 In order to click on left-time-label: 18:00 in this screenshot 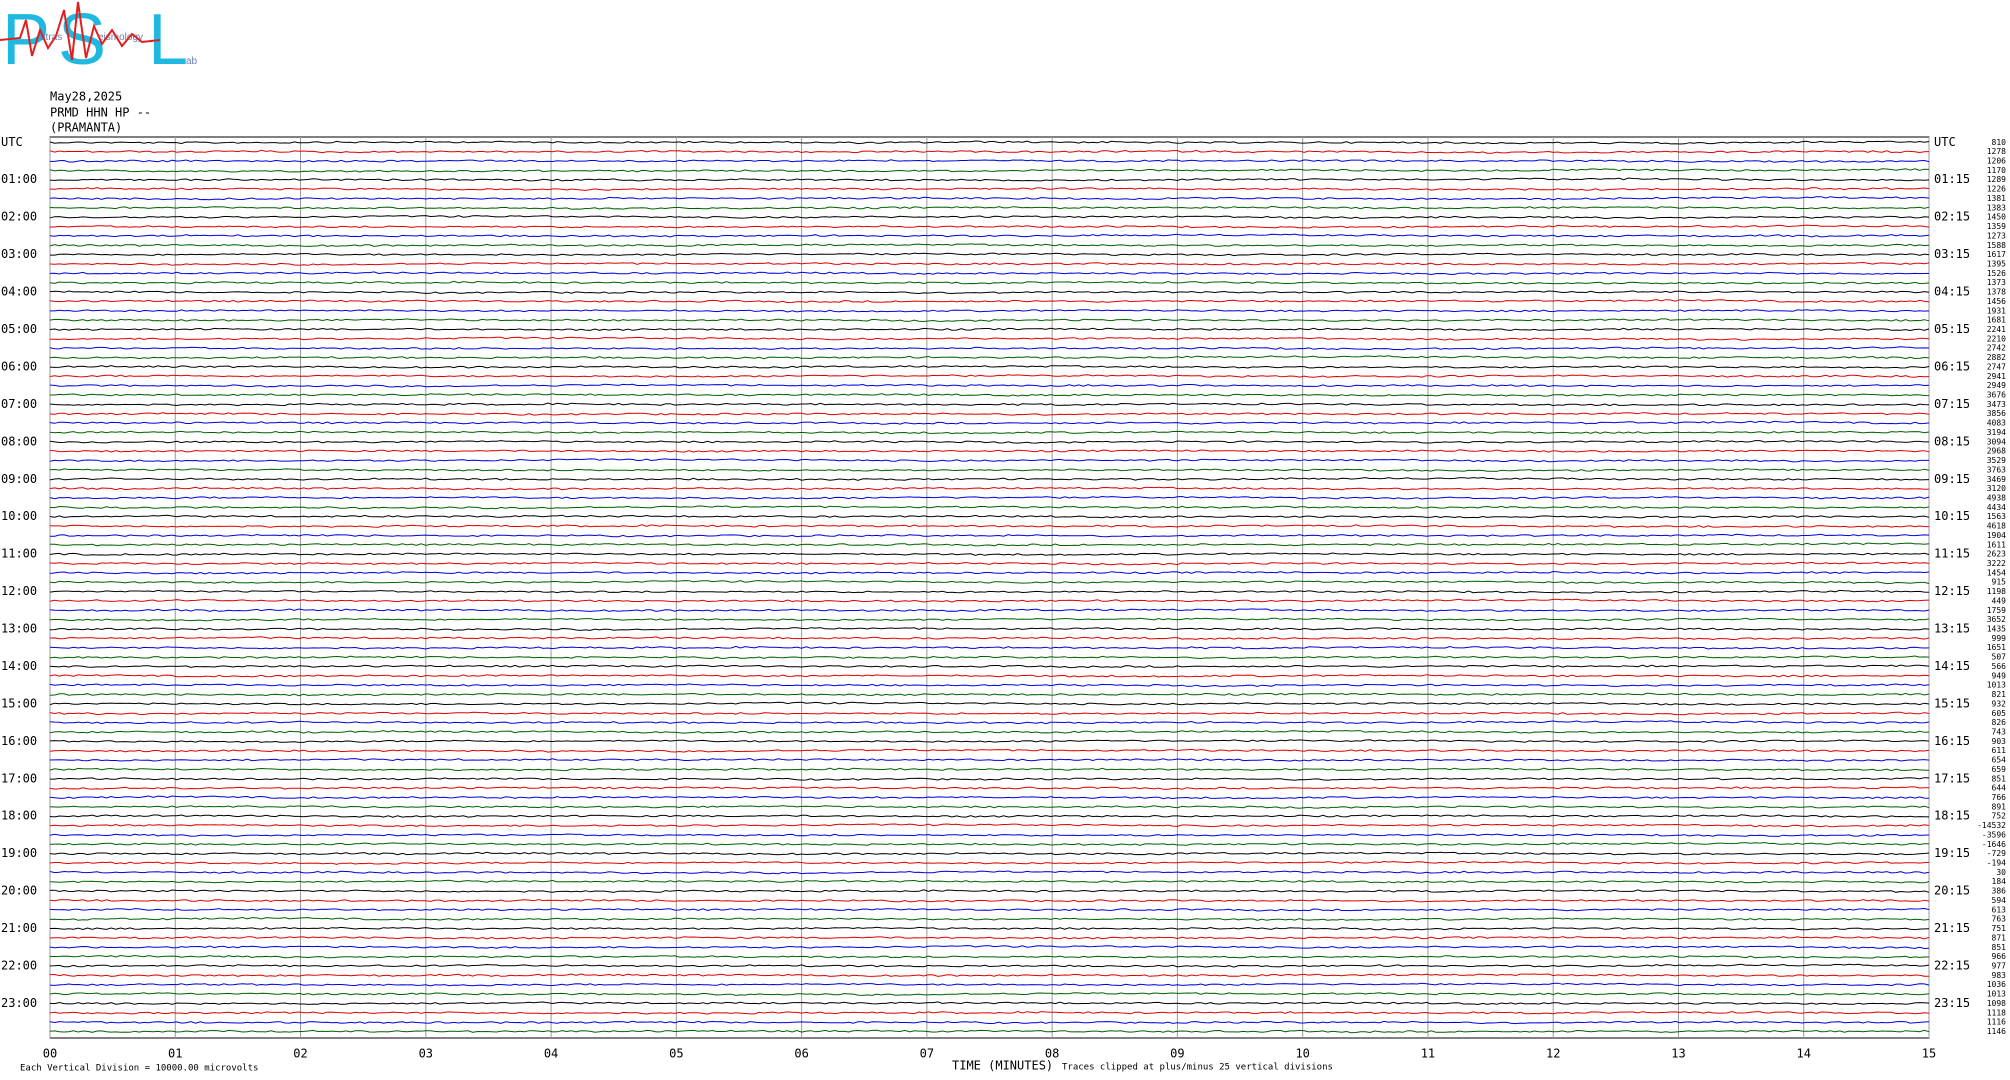, I will do `click(19, 816)`.